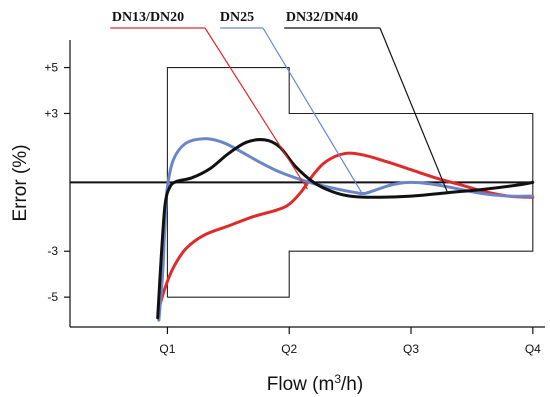 The height and width of the screenshot is (397, 550). Describe the element at coordinates (289, 349) in the screenshot. I see `x-tick-label: Q2` at that location.